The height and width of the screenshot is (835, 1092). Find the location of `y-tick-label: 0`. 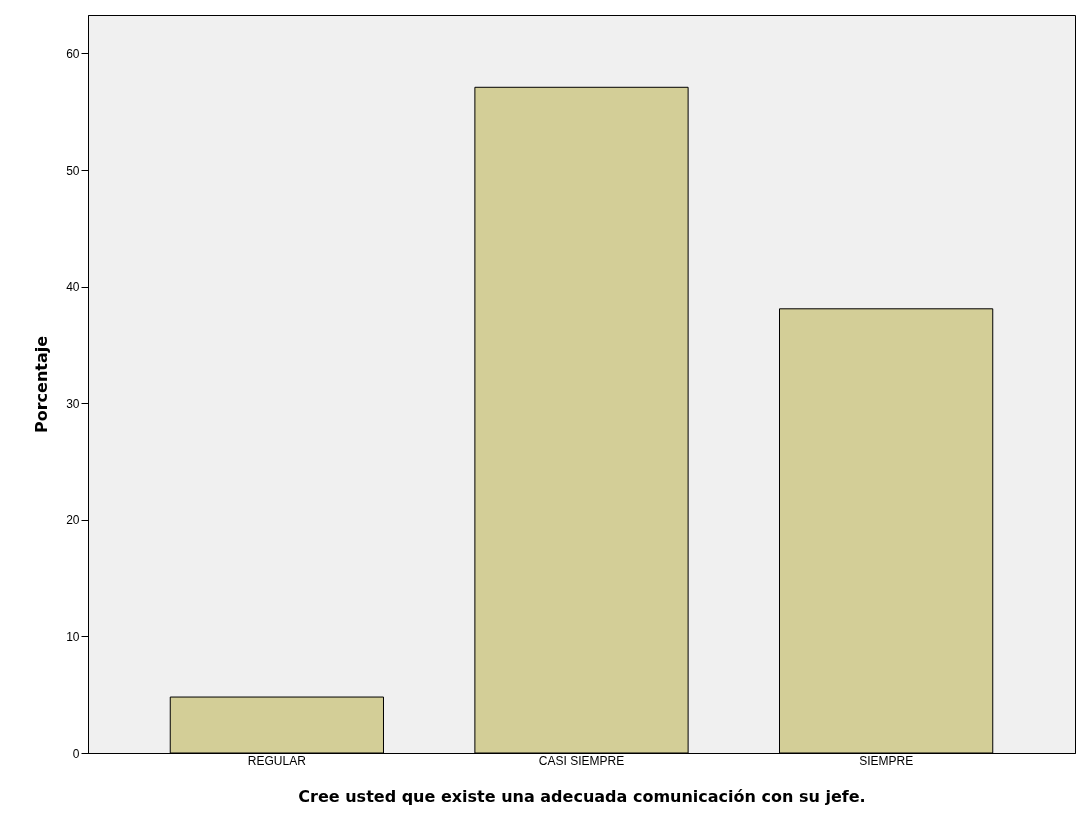

y-tick-label: 0 is located at coordinates (76, 753).